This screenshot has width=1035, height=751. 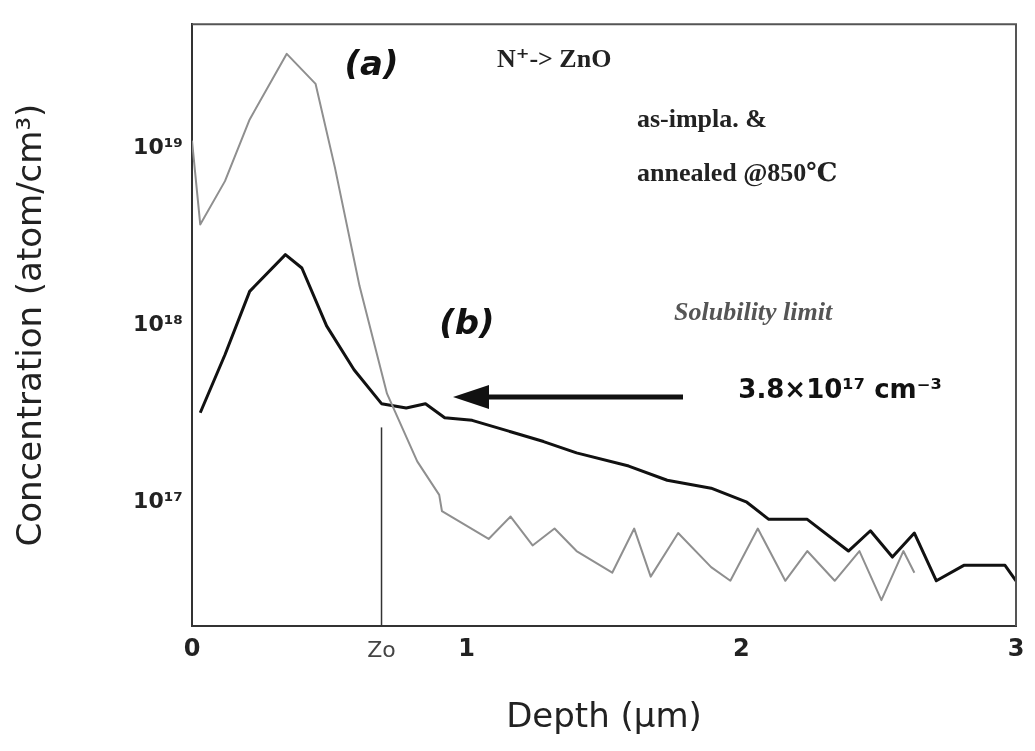 What do you see at coordinates (701, 119) in the screenshot?
I see `annotation: as-impla. &` at bounding box center [701, 119].